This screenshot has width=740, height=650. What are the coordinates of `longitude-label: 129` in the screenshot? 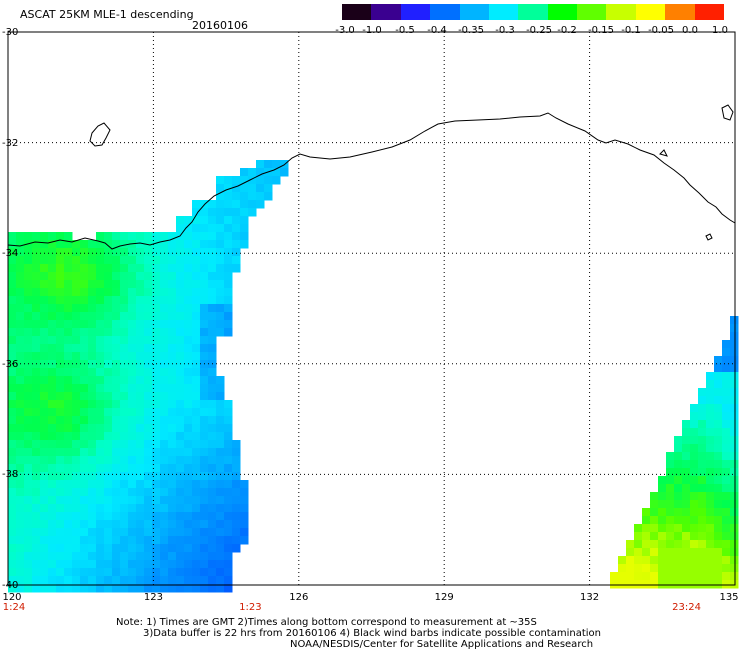 It's located at (444, 597).